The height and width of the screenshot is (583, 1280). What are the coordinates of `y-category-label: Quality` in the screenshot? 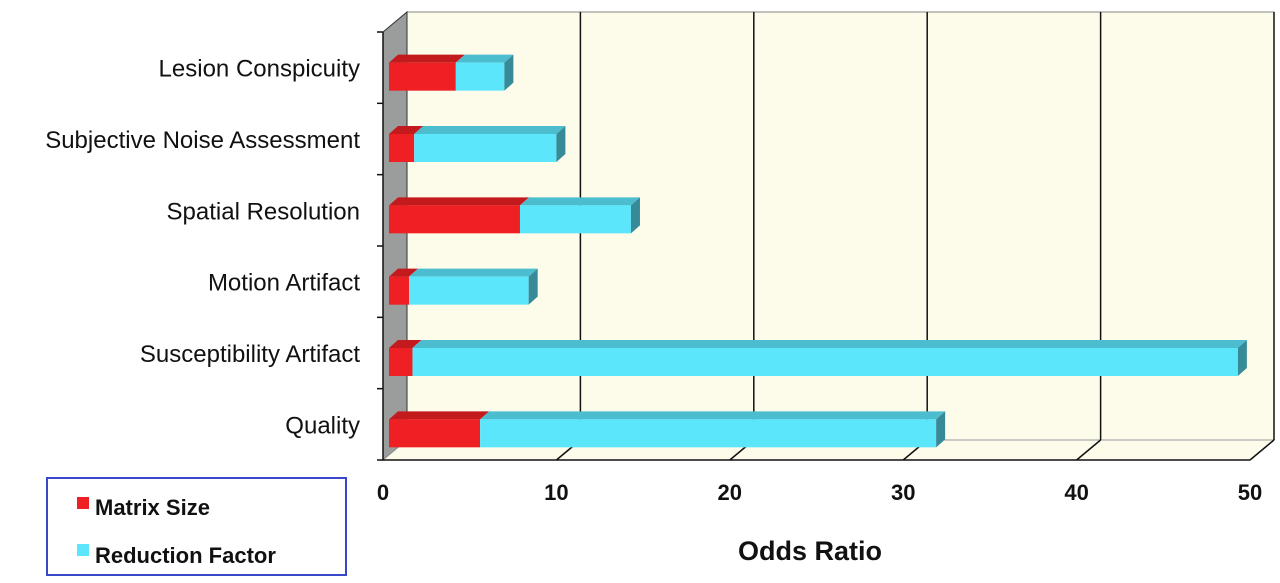 It's located at (322, 425).